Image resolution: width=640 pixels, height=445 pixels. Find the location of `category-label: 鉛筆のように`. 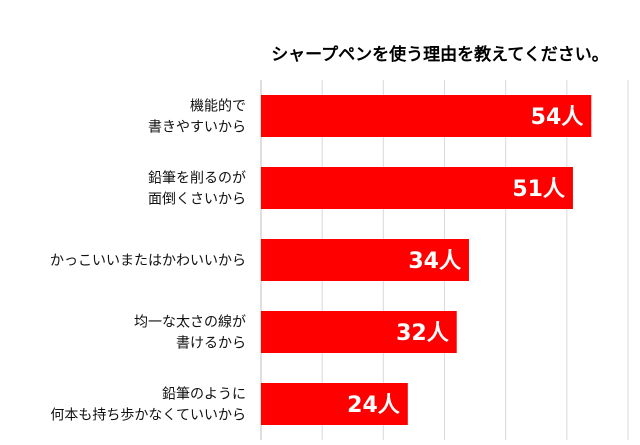

category-label: 鉛筆のように is located at coordinates (204, 395).